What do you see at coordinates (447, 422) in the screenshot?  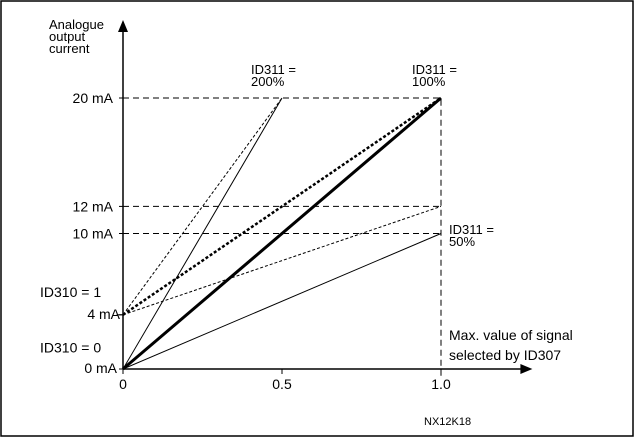 I see `figure-code-label: NX12K18` at bounding box center [447, 422].